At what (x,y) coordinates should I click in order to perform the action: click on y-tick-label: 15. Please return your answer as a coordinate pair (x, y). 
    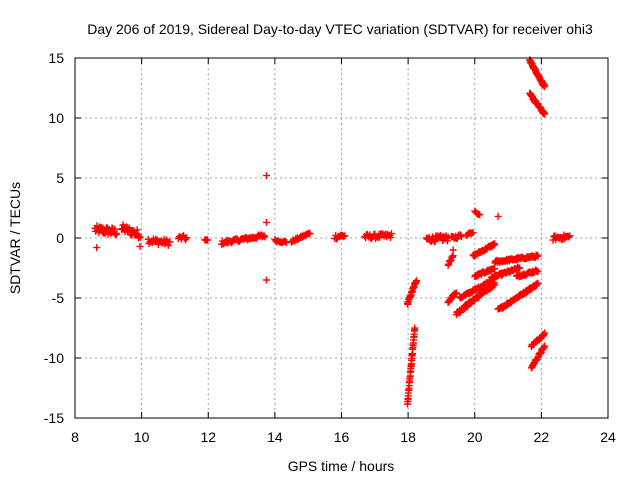
    Looking at the image, I should click on (56, 58).